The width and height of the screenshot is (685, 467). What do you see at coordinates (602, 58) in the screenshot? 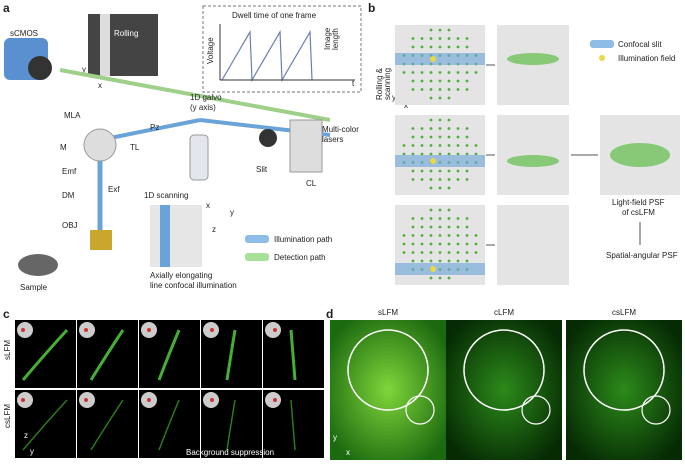
I see `legend-swatch` at bounding box center [602, 58].